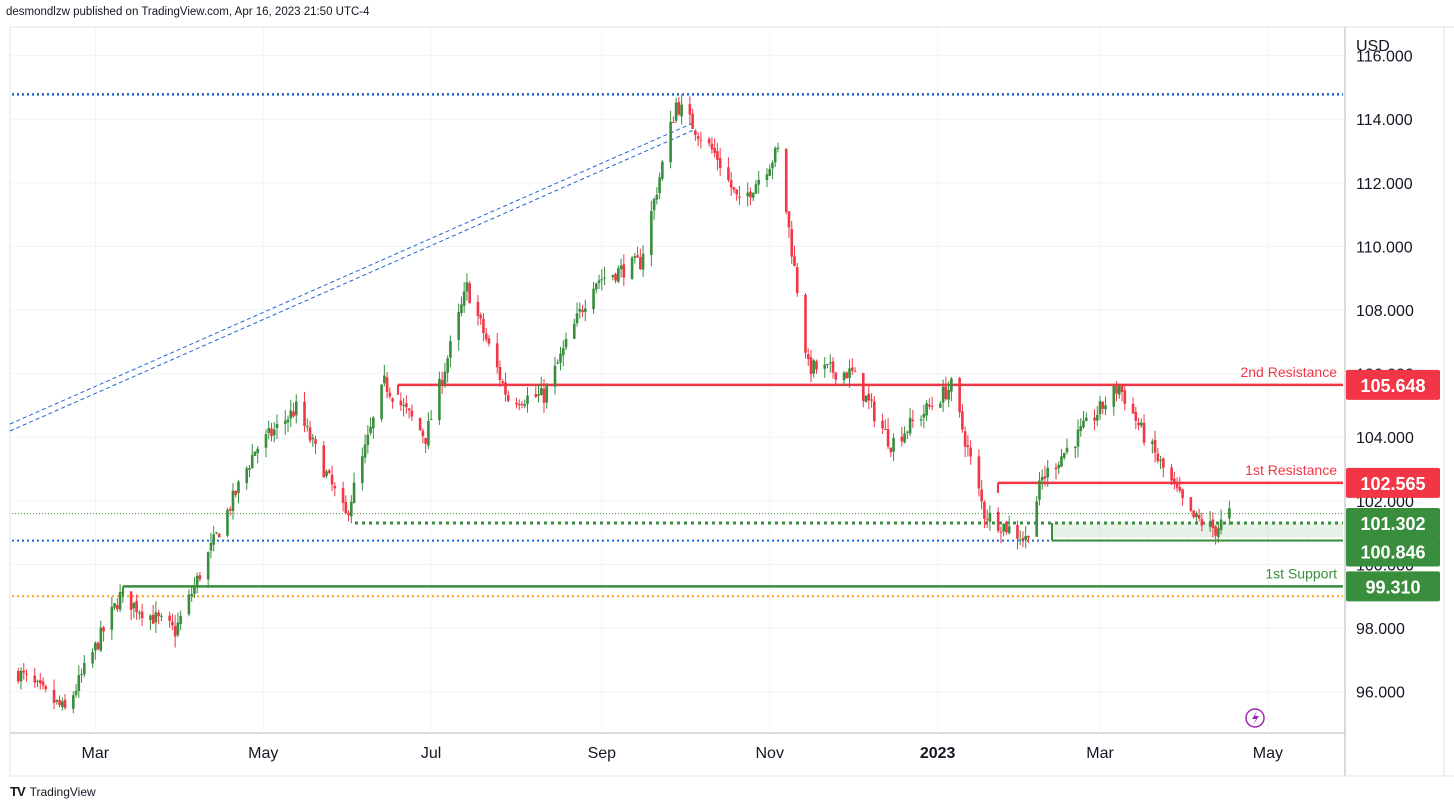 The image size is (1454, 810). What do you see at coordinates (1291, 470) in the screenshot?
I see `level-label: 1st Resistance` at bounding box center [1291, 470].